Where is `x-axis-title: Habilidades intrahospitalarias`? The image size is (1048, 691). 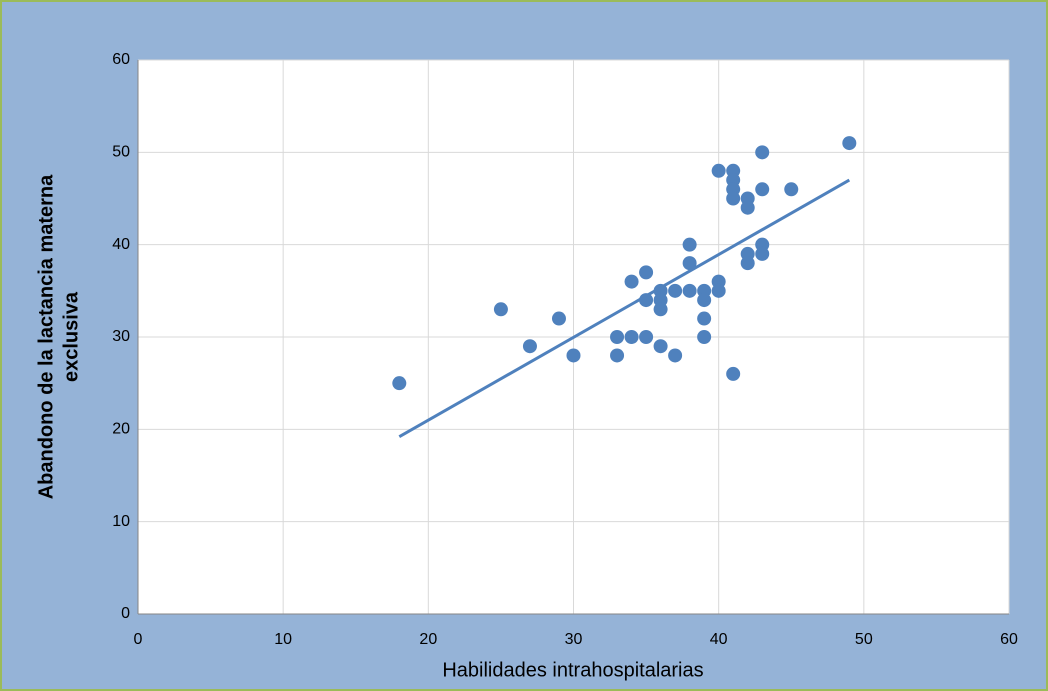 x-axis-title: Habilidades intrahospitalarias is located at coordinates (572, 670).